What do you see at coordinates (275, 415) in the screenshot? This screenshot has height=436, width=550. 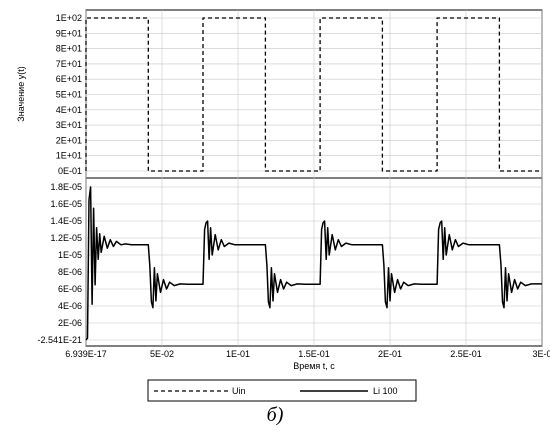 I see `figure-caption: б)` at bounding box center [275, 415].